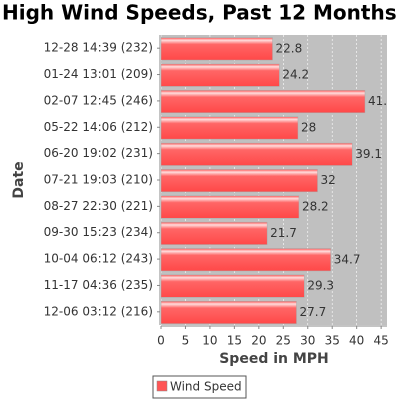 This screenshot has height=400, width=400. I want to click on value-label: 28.2, so click(315, 207).